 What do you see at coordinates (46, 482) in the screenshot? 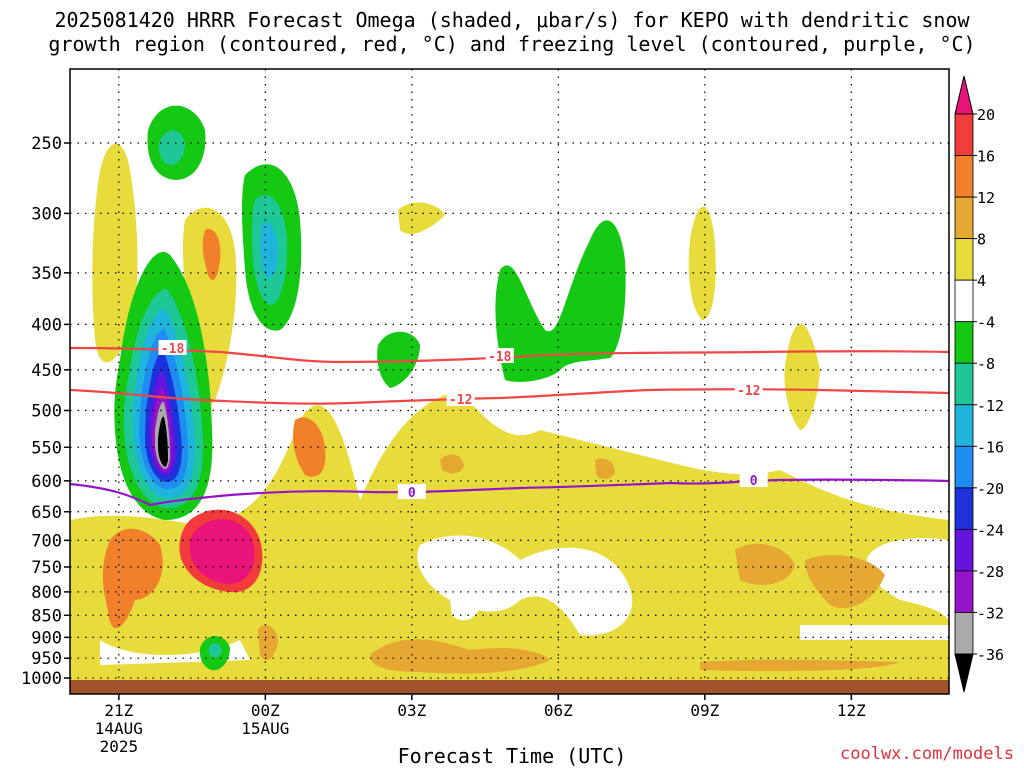
I see `y-tick-label: 600` at bounding box center [46, 482].